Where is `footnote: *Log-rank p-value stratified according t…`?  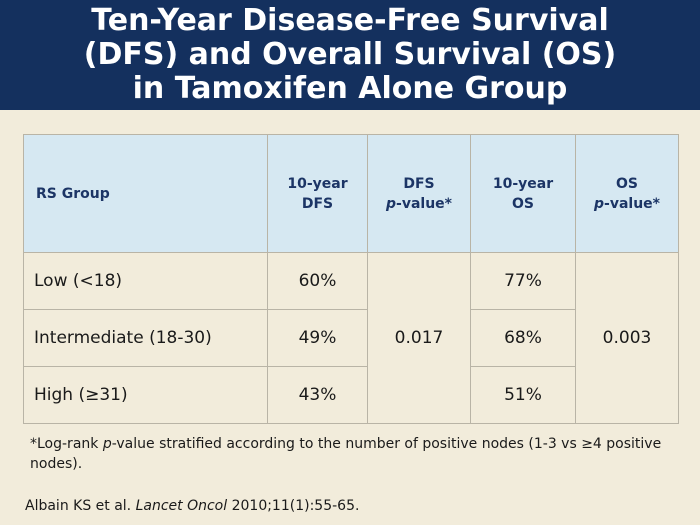
footnote: *Log-rank p-value stratified according t… is located at coordinates (346, 454).